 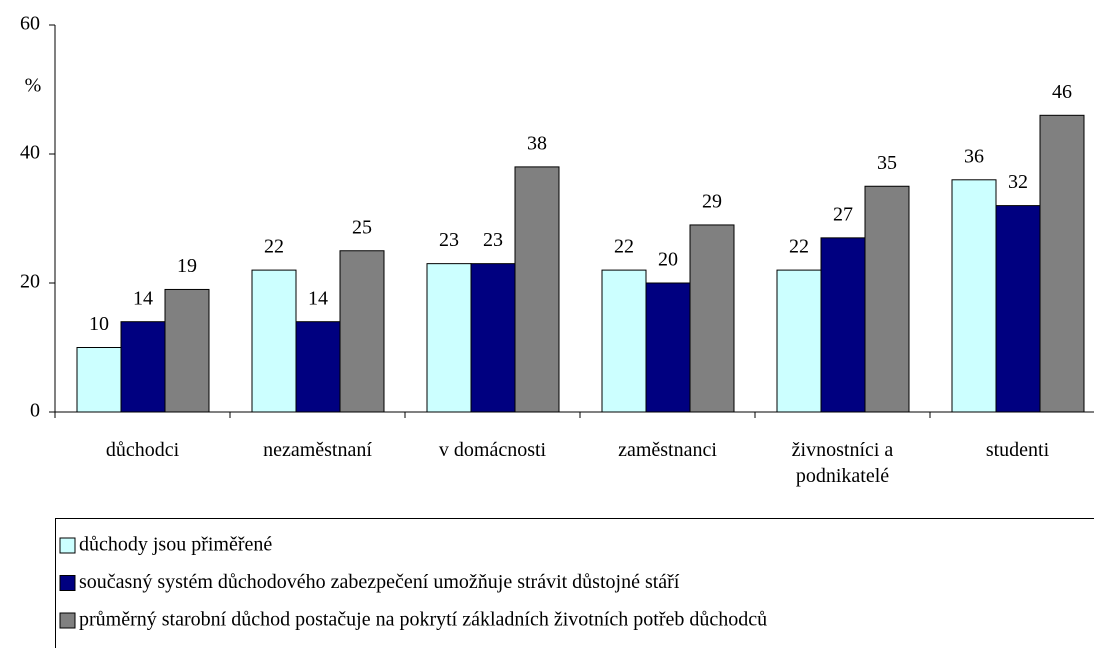 What do you see at coordinates (30, 153) in the screenshot?
I see `y-tick-label: 40` at bounding box center [30, 153].